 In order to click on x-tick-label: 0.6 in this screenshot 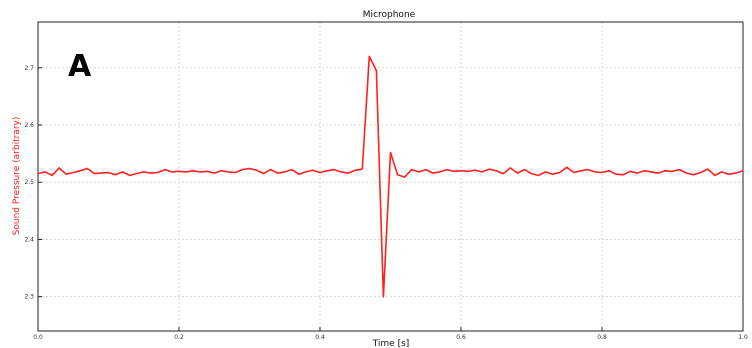, I will do `click(461, 337)`.